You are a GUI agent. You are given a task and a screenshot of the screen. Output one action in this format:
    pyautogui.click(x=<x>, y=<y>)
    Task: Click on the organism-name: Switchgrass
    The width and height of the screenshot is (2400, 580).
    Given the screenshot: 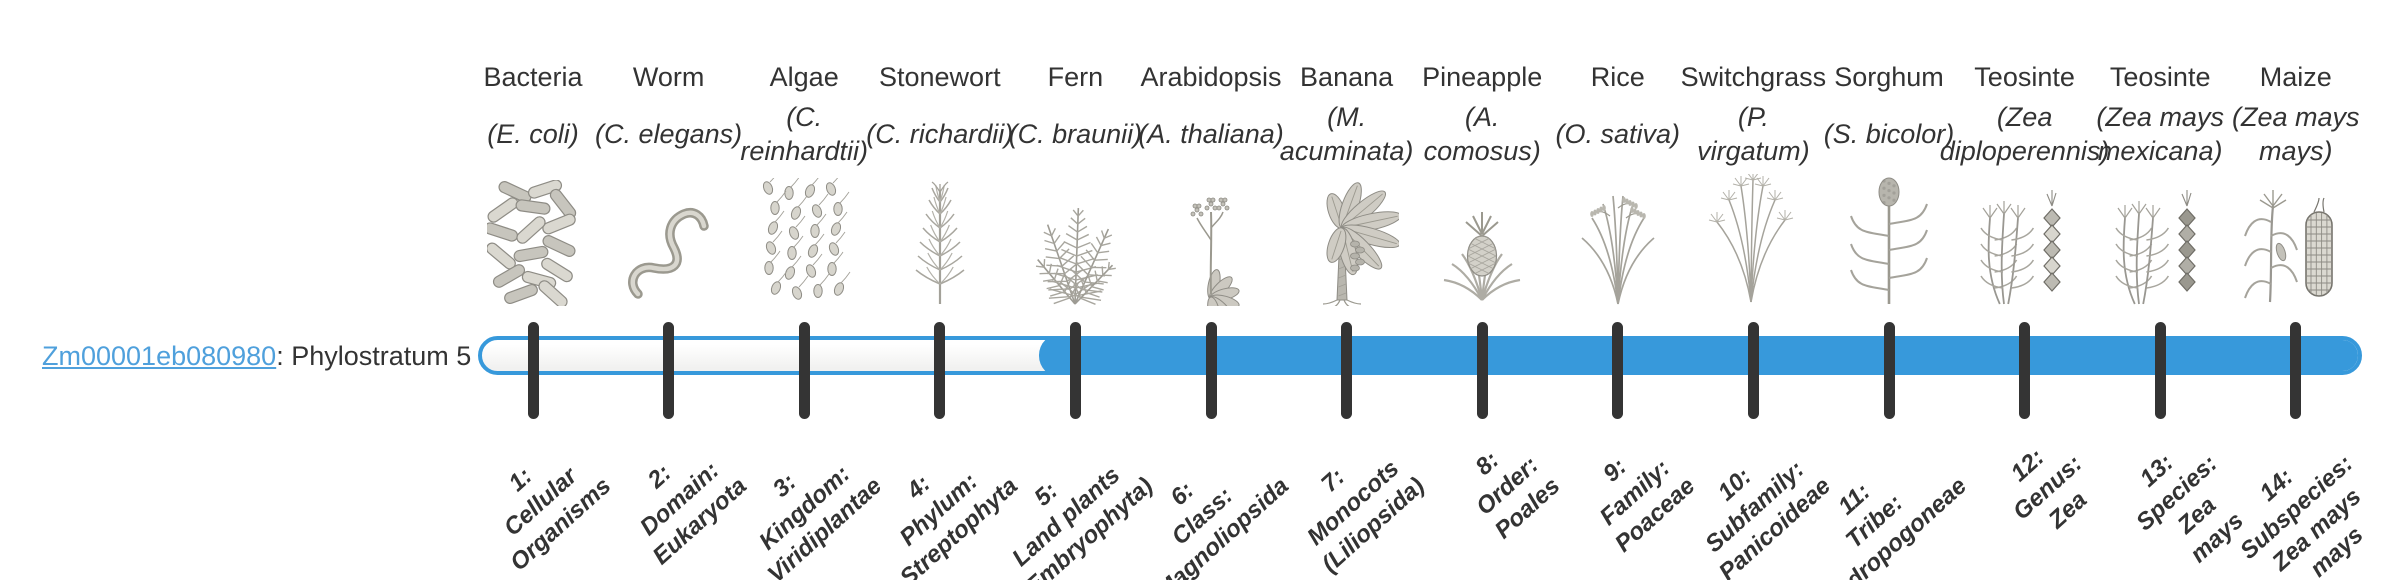 What is the action you would take?
    pyautogui.click(x=1753, y=77)
    